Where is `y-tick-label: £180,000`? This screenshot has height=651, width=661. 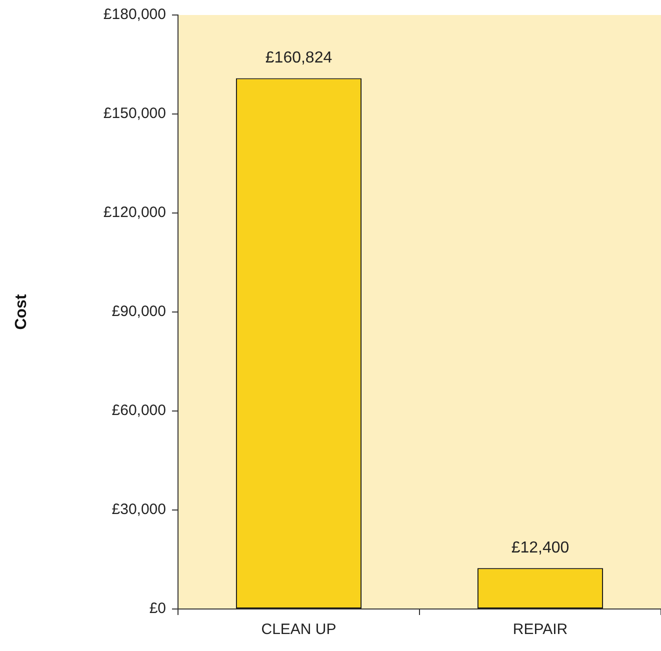 y-tick-label: £180,000 is located at coordinates (134, 15).